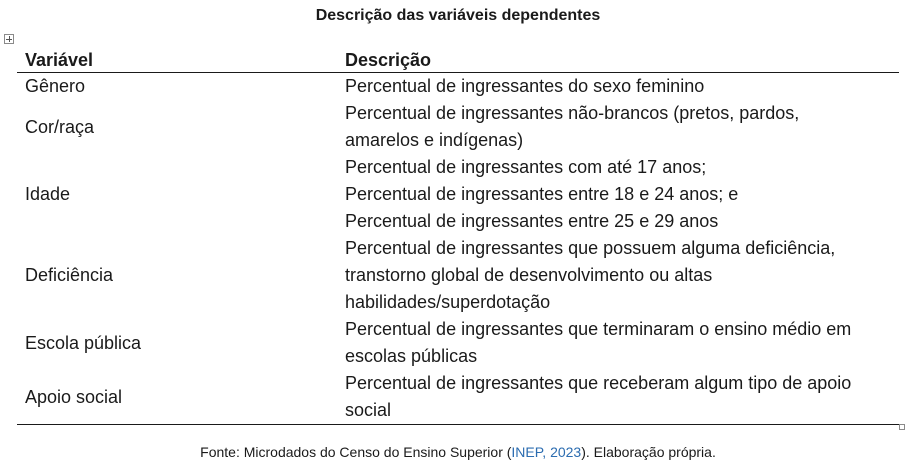 This screenshot has width=912, height=474. Describe the element at coordinates (69, 275) in the screenshot. I see `variable-cell: Deficiência` at that location.